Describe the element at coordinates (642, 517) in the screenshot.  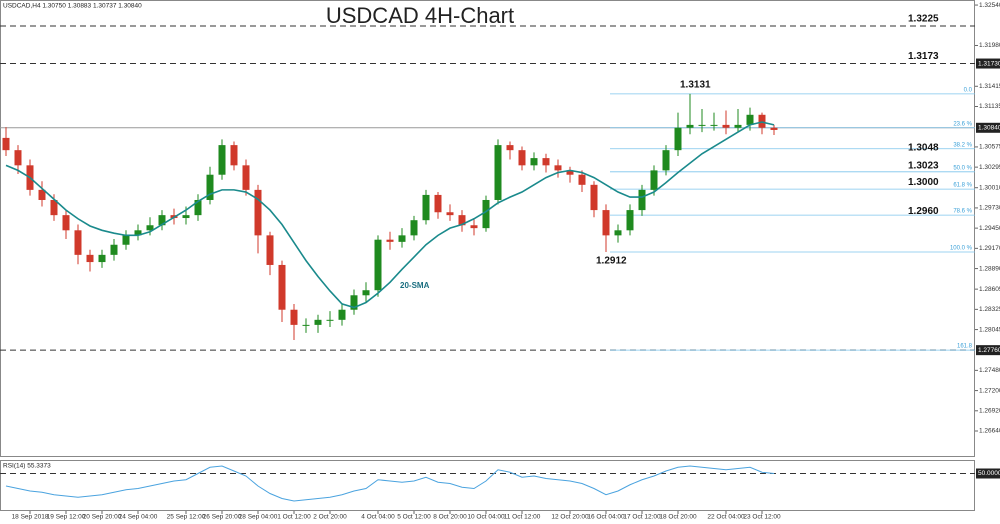
I see `x-tick-label: 17 Oct 12:00` at that location.